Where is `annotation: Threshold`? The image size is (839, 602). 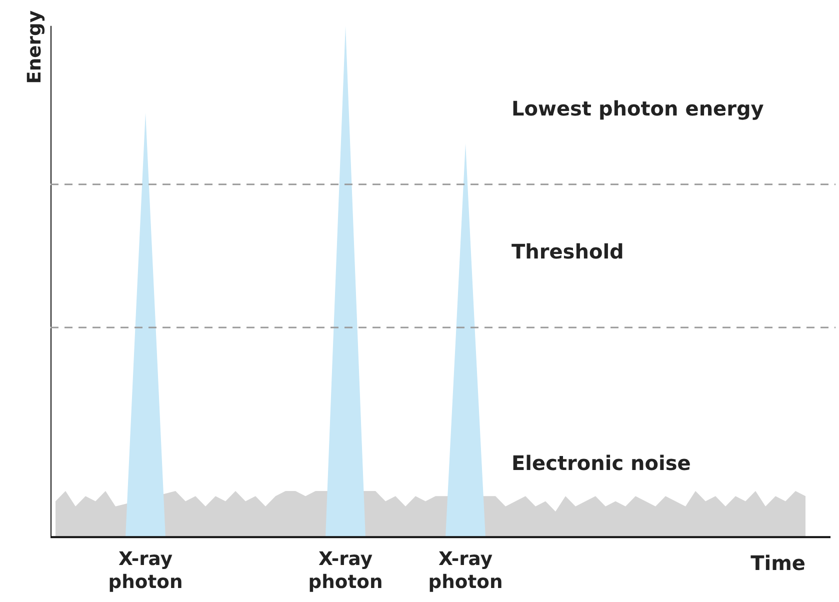 annotation: Threshold is located at coordinates (568, 251).